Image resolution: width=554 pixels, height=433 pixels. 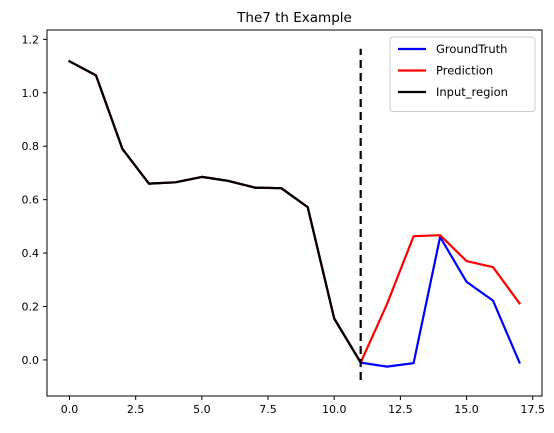 What do you see at coordinates (202, 409) in the screenshot?
I see `x-tick-label: 5.0` at bounding box center [202, 409].